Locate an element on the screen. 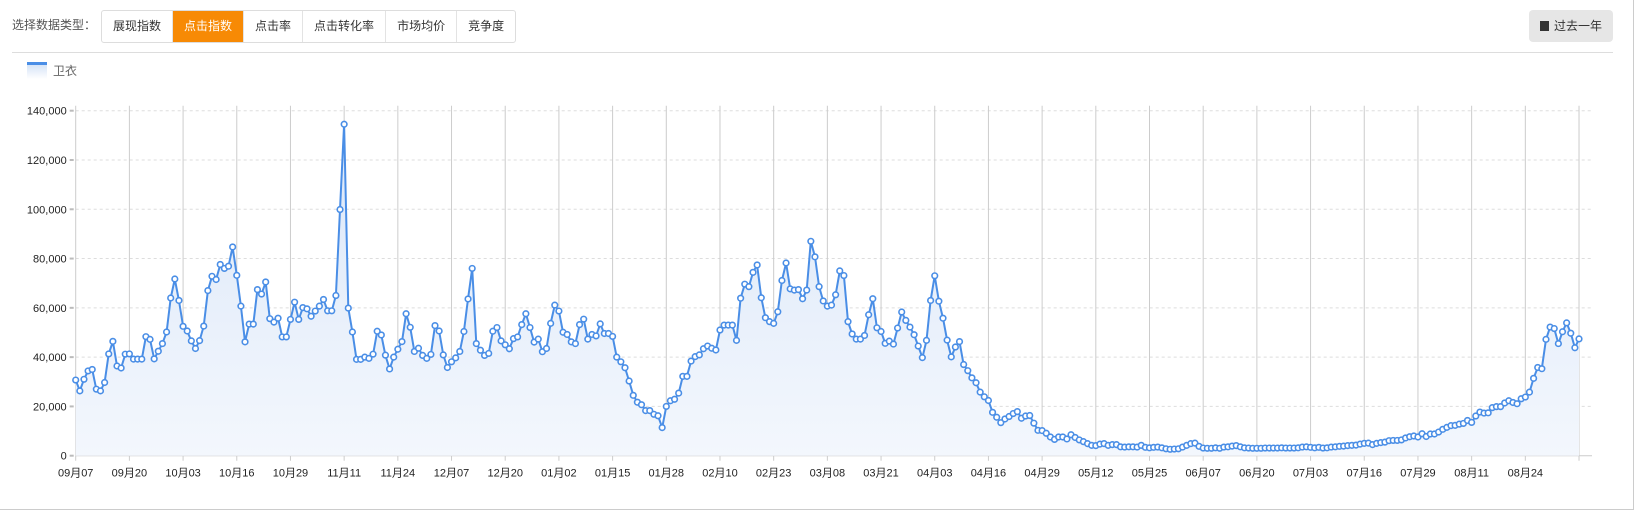 The image size is (1641, 523). tab-competition: 竞争度 is located at coordinates (486, 26).